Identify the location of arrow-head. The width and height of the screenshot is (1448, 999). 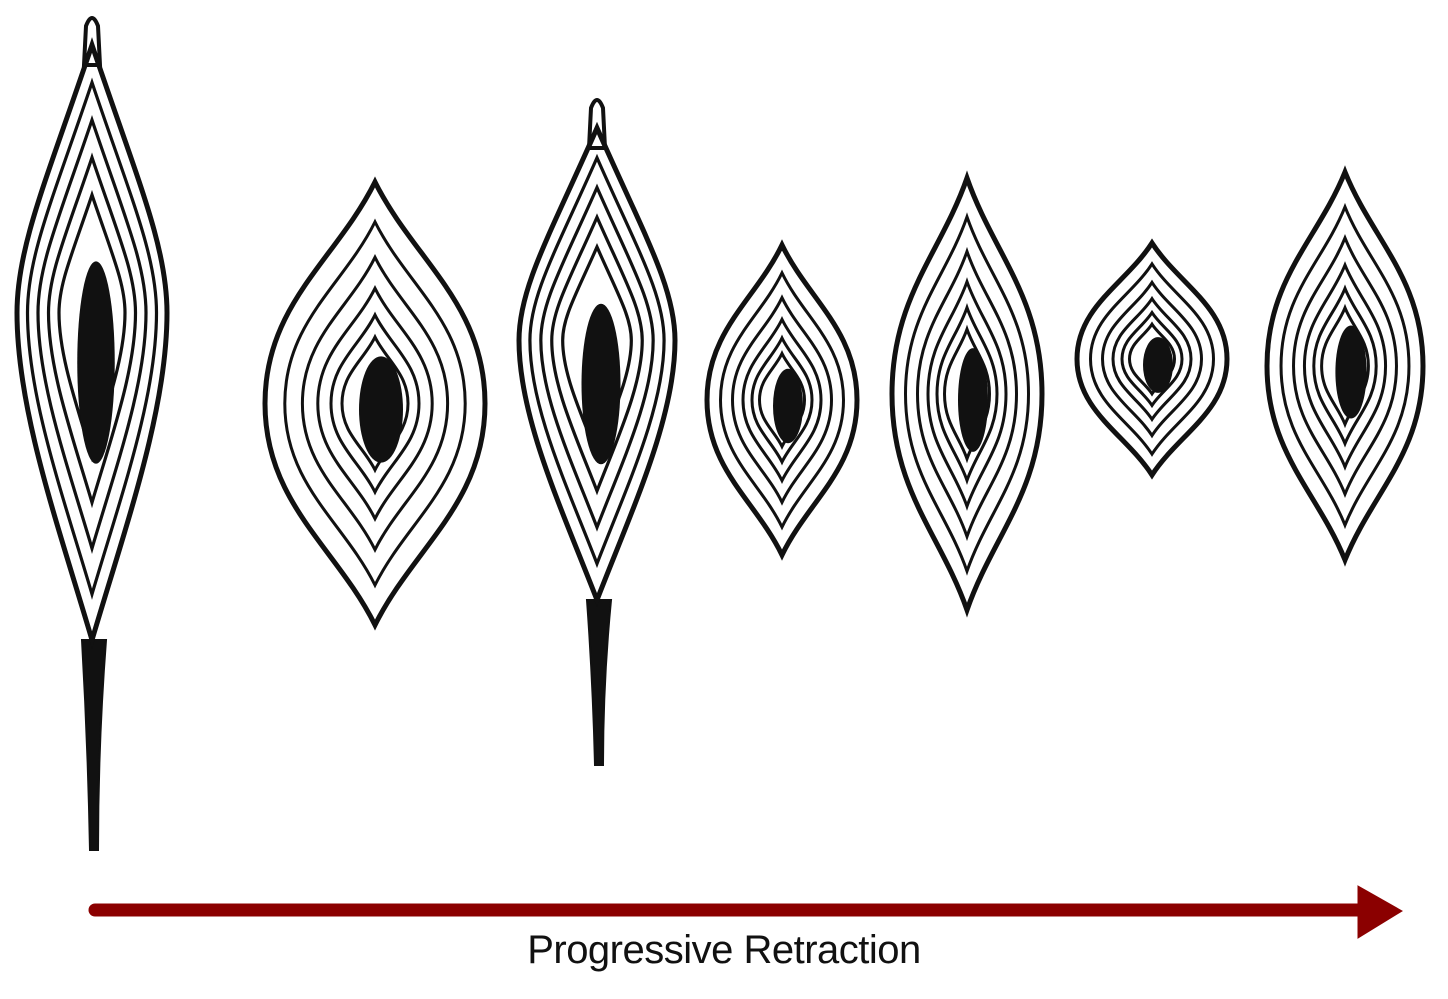
(1380, 912).